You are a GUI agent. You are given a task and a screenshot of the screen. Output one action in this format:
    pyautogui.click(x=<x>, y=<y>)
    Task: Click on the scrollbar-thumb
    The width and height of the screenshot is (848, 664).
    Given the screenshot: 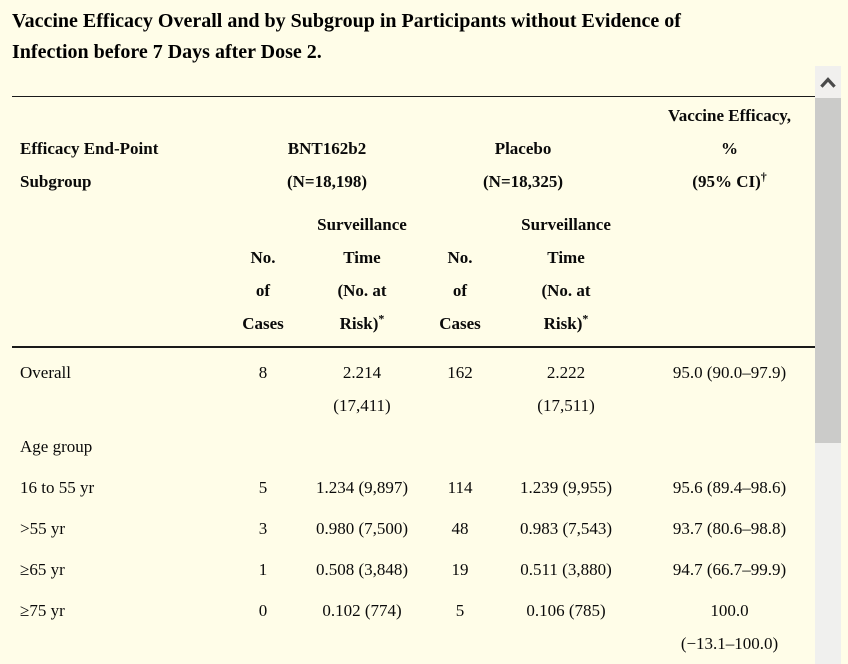 What is the action you would take?
    pyautogui.click(x=828, y=270)
    